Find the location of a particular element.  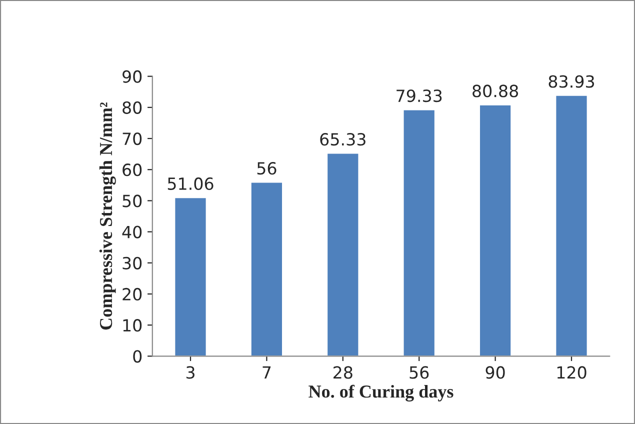

data-label: 83.93 is located at coordinates (571, 81).